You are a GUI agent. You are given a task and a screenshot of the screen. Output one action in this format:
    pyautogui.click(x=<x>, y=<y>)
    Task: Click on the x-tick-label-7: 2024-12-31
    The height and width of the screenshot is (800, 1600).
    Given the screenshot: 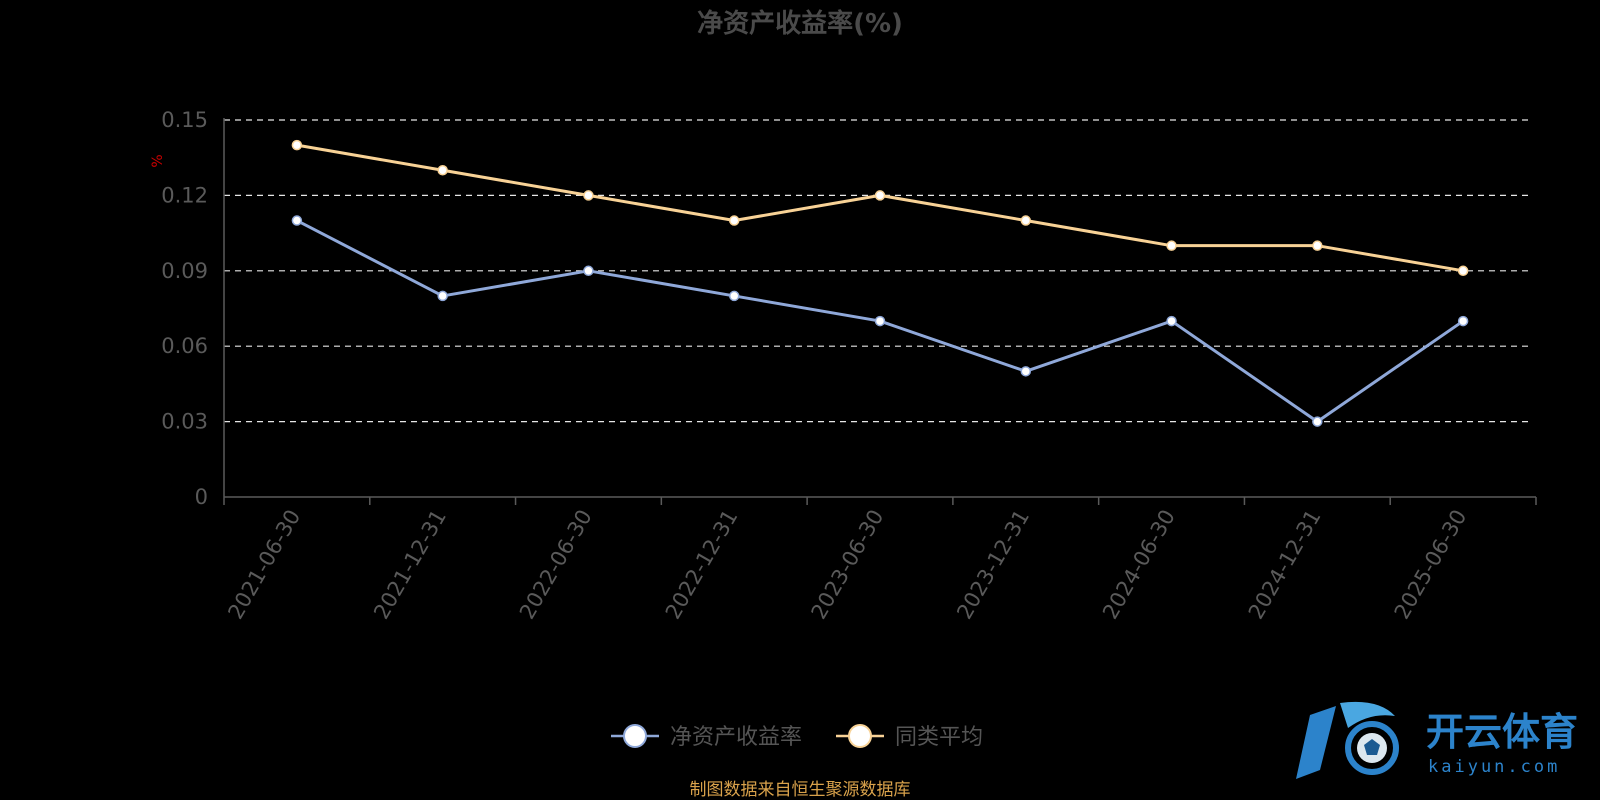 What is the action you would take?
    pyautogui.click(x=1285, y=565)
    